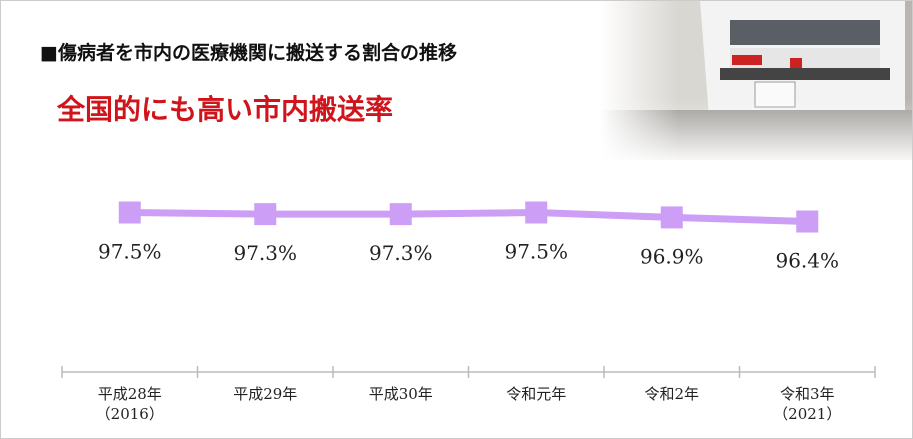 The height and width of the screenshot is (439, 913). Describe the element at coordinates (536, 394) in the screenshot. I see `x-tick-label: 令和元年` at that location.